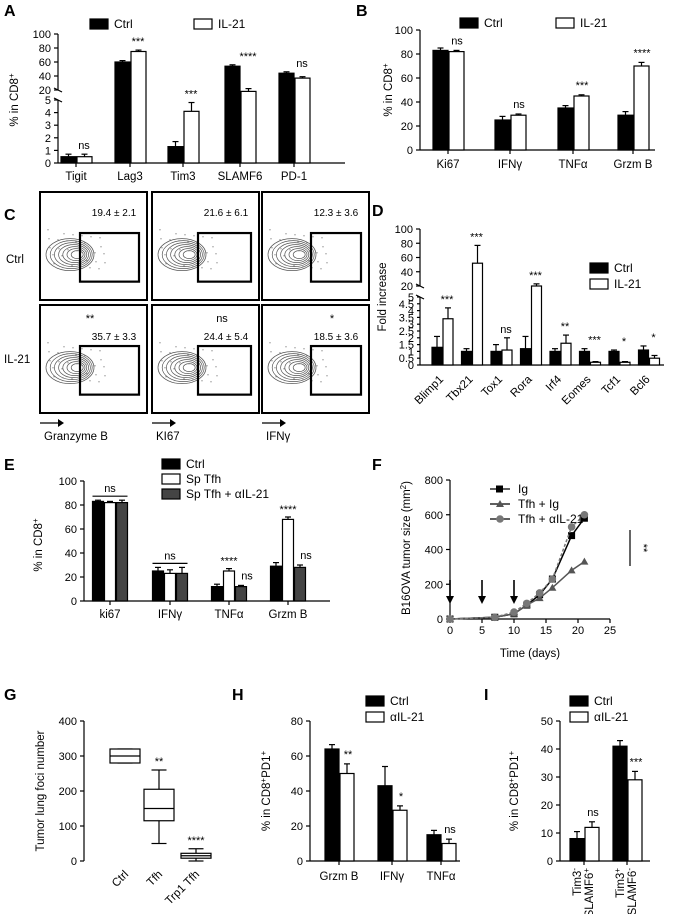  What do you see at coordinates (643, 548) in the screenshot?
I see `f-sig: **` at bounding box center [643, 548].